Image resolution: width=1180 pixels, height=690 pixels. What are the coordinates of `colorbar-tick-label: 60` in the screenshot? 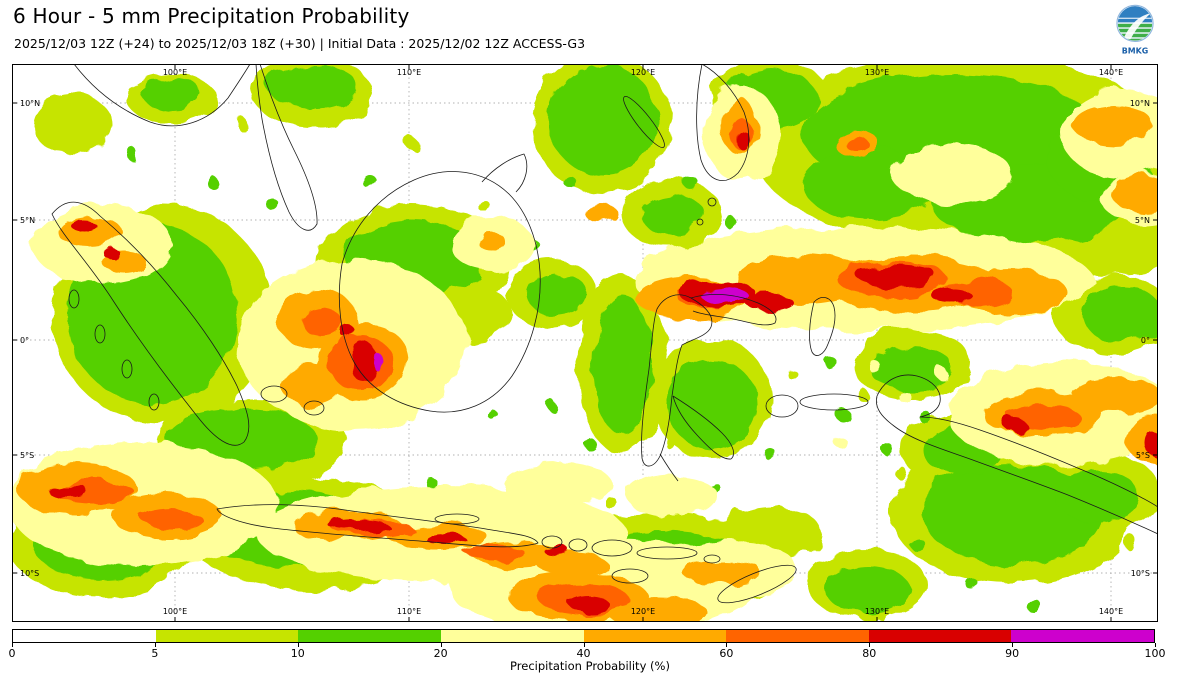 It's located at (726, 653).